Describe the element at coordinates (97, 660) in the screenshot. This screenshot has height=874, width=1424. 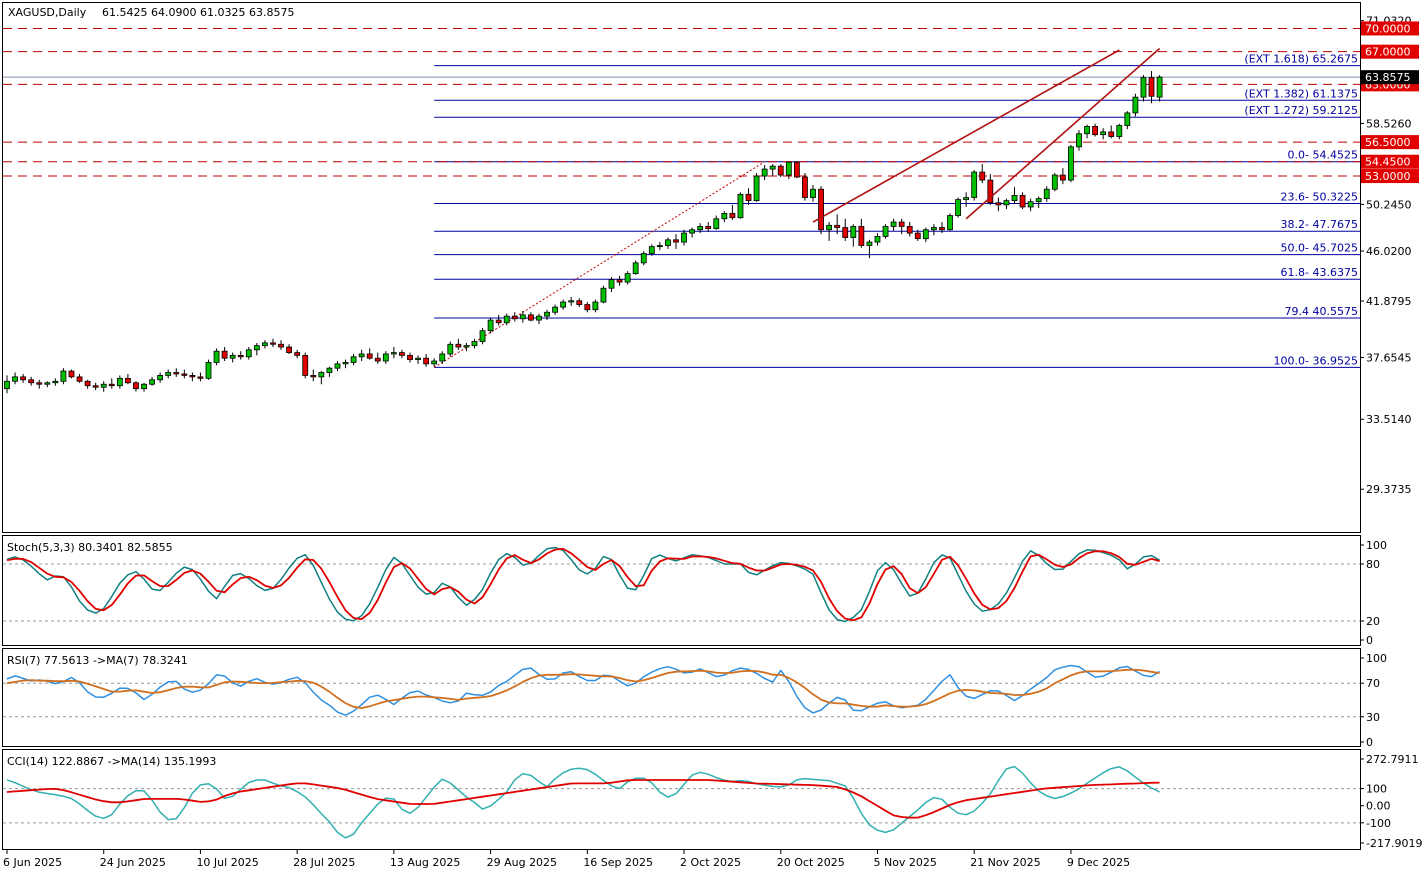
I see `rsi-title: RSI(7) 77.5613 ->MA(7) 78.3241` at that location.